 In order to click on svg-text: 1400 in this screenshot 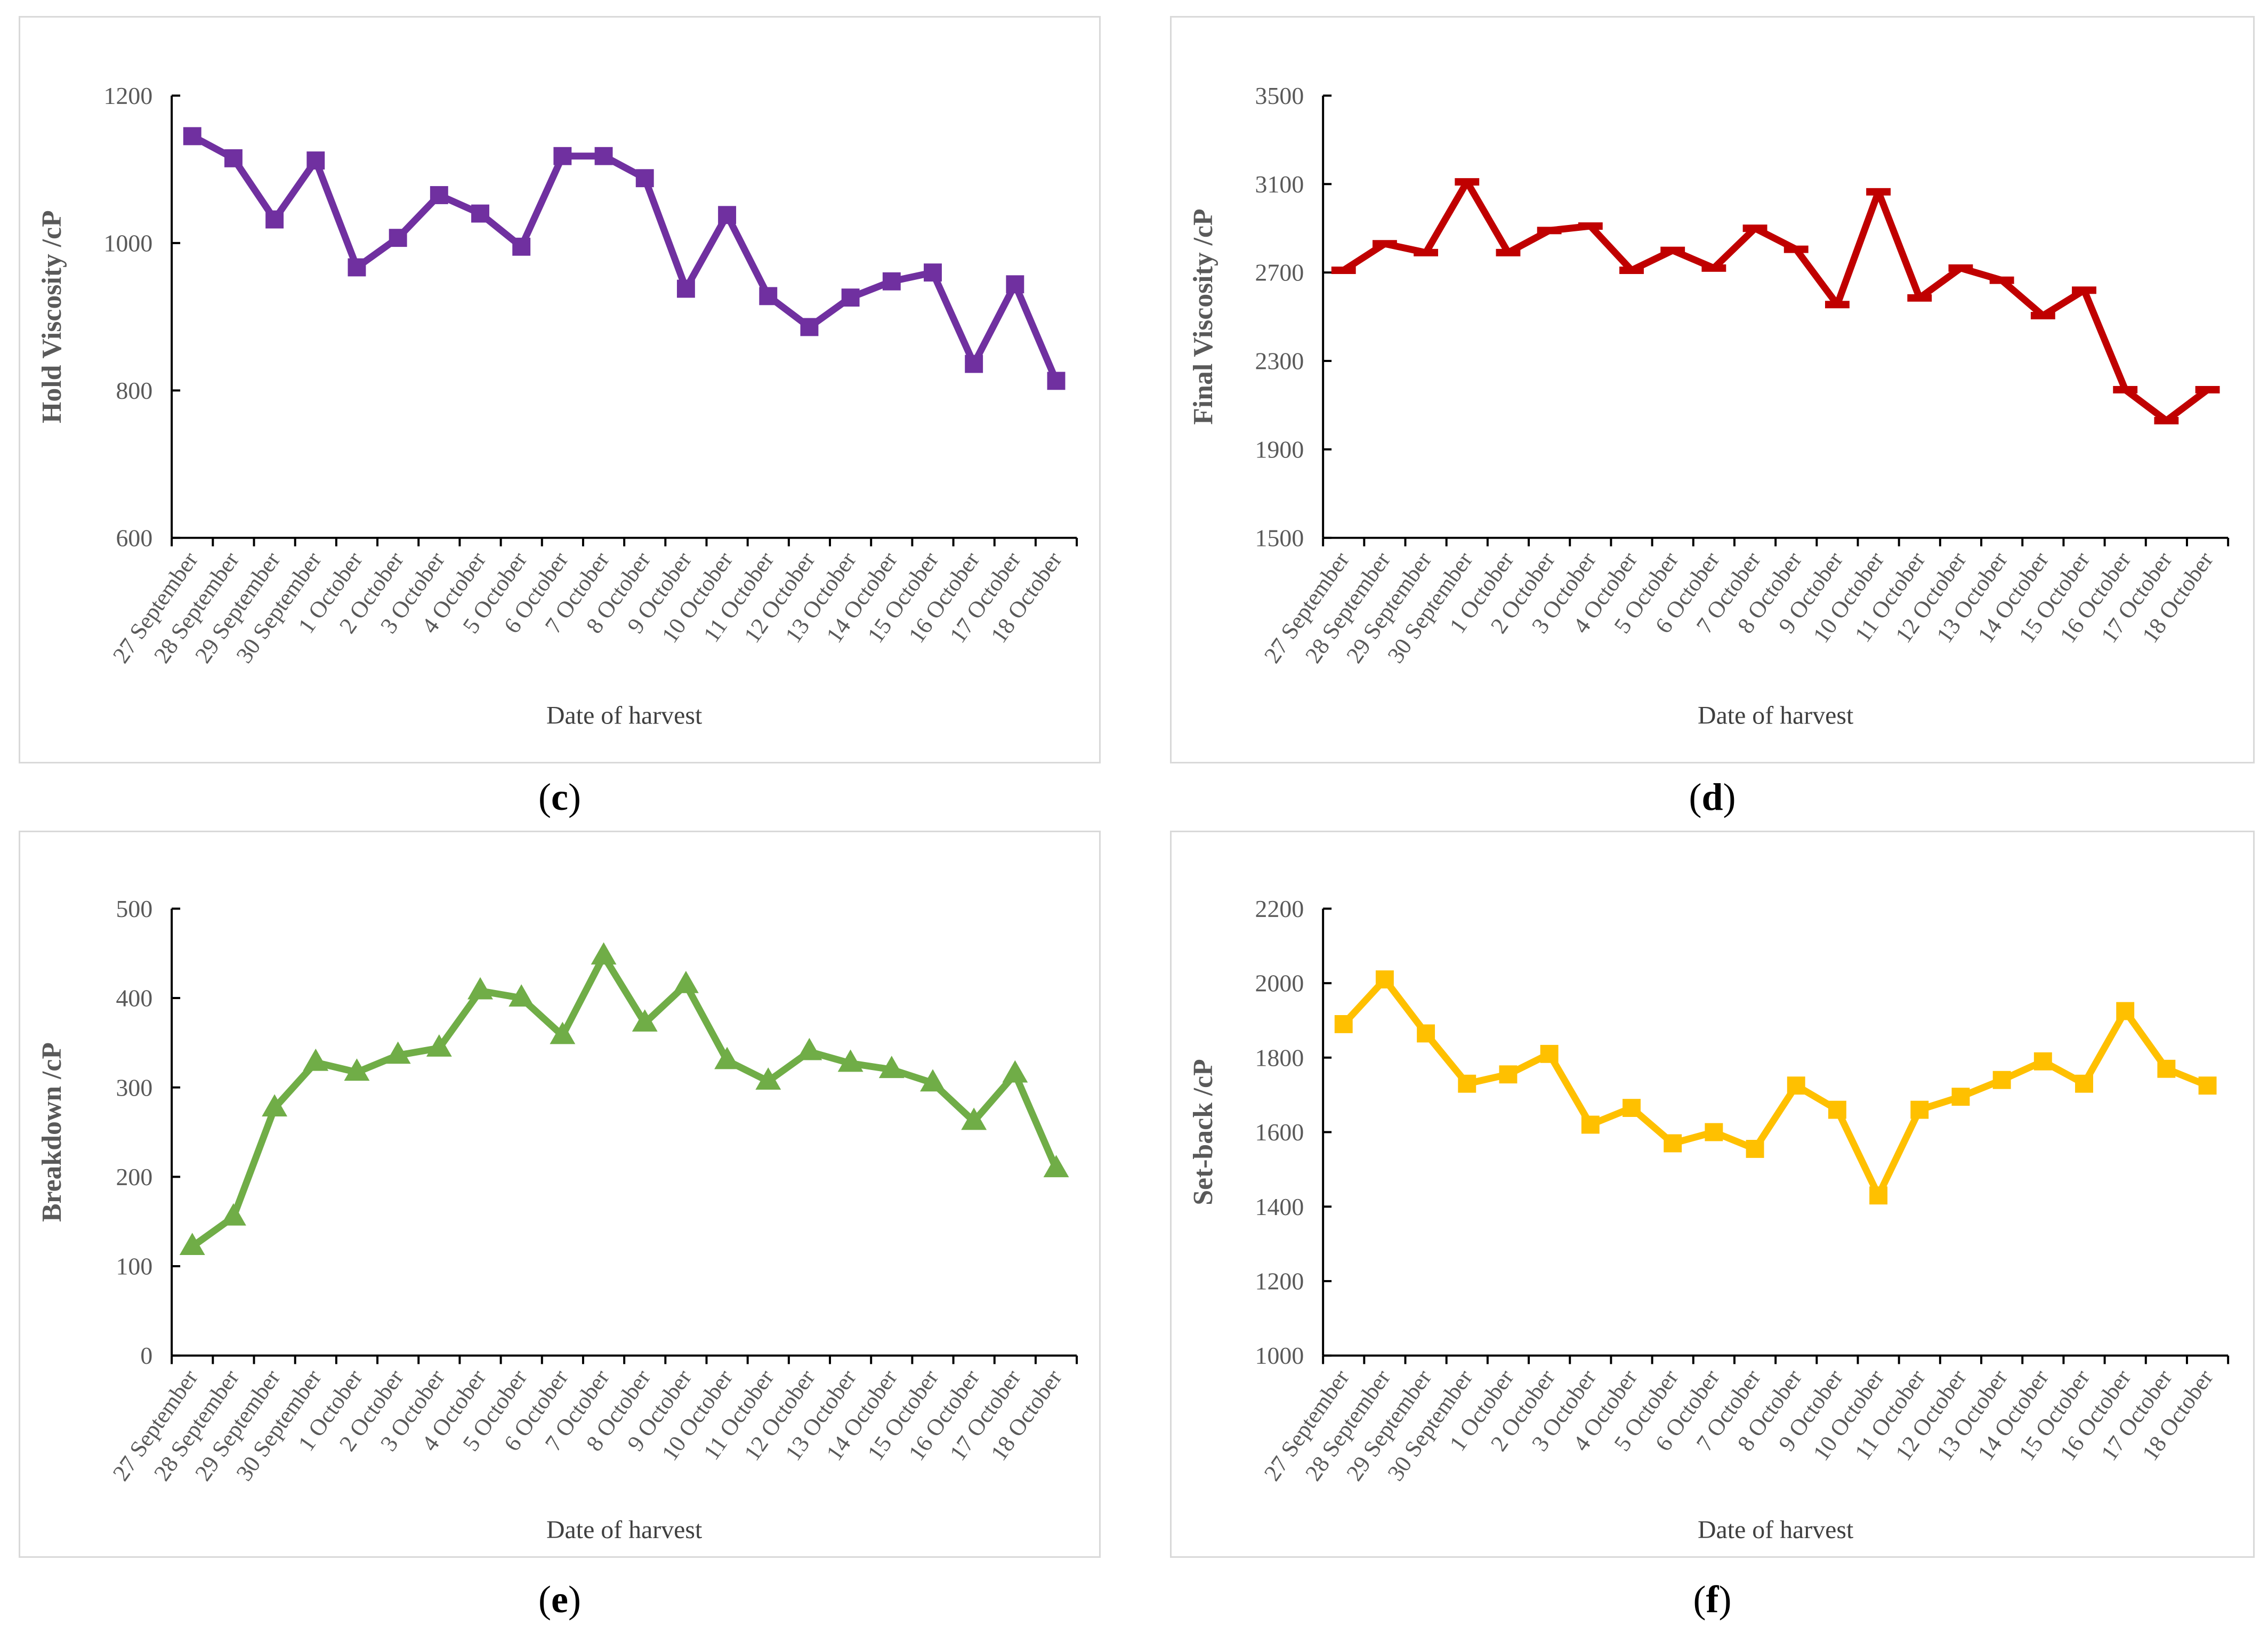, I will do `click(1279, 1206)`.